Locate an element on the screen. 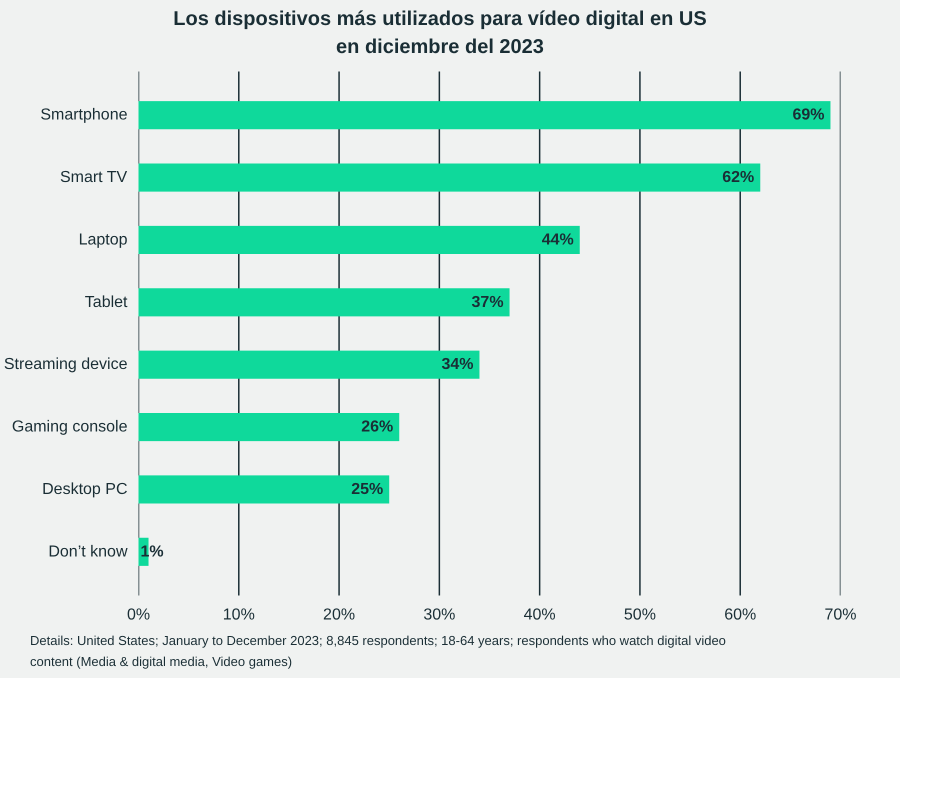 Image resolution: width=925 pixels, height=785 pixels. y-tick-label: Smart TV is located at coordinates (94, 177).